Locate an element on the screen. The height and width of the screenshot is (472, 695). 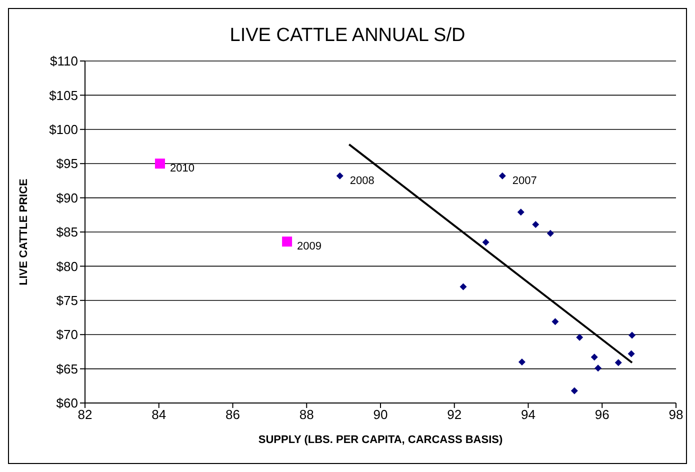
annotation: 2009 is located at coordinates (309, 246).